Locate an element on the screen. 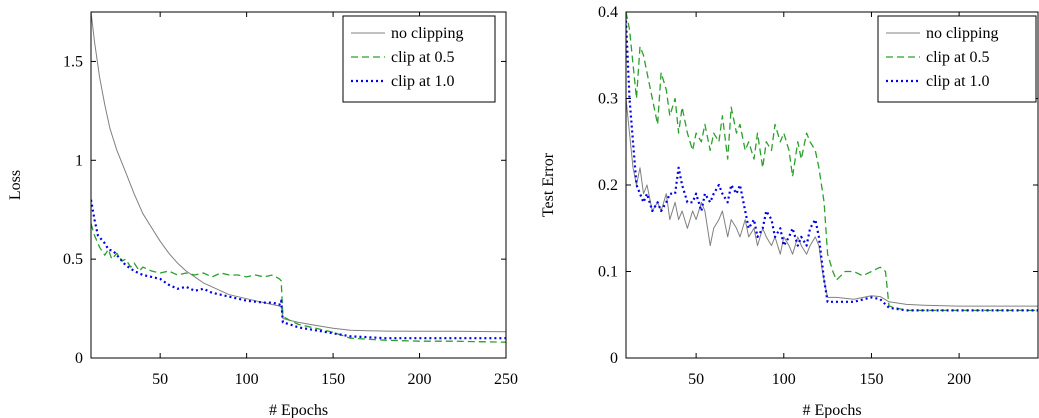 The height and width of the screenshot is (418, 1039). y-axis-label: Loss is located at coordinates (15, 185).